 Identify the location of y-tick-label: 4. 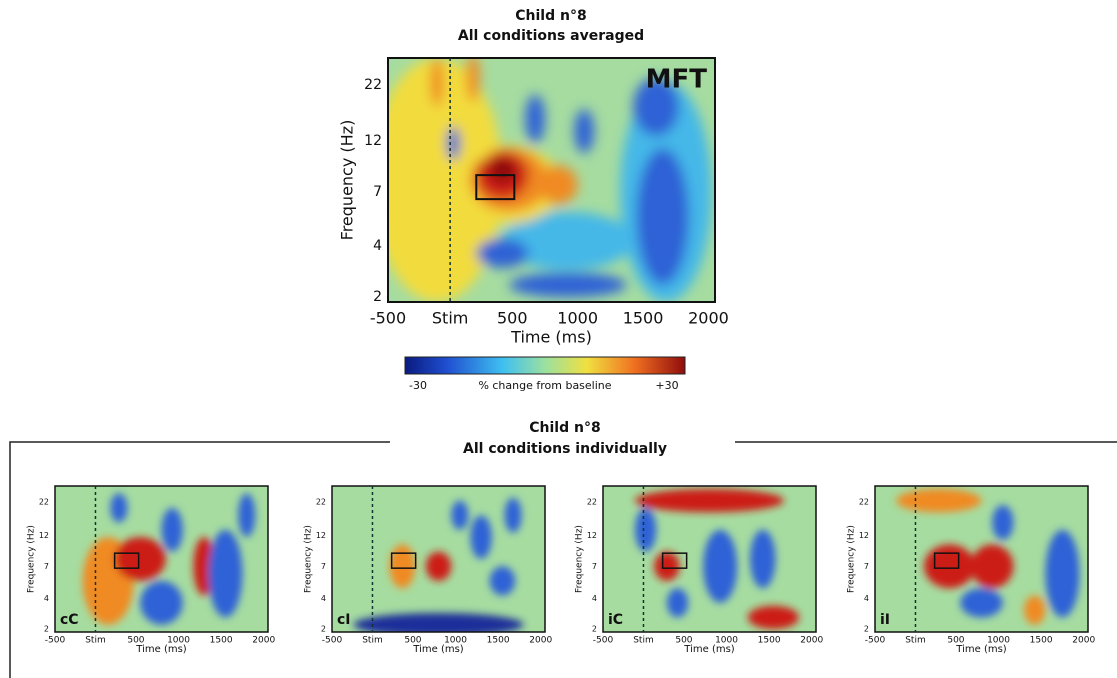
(46, 598).